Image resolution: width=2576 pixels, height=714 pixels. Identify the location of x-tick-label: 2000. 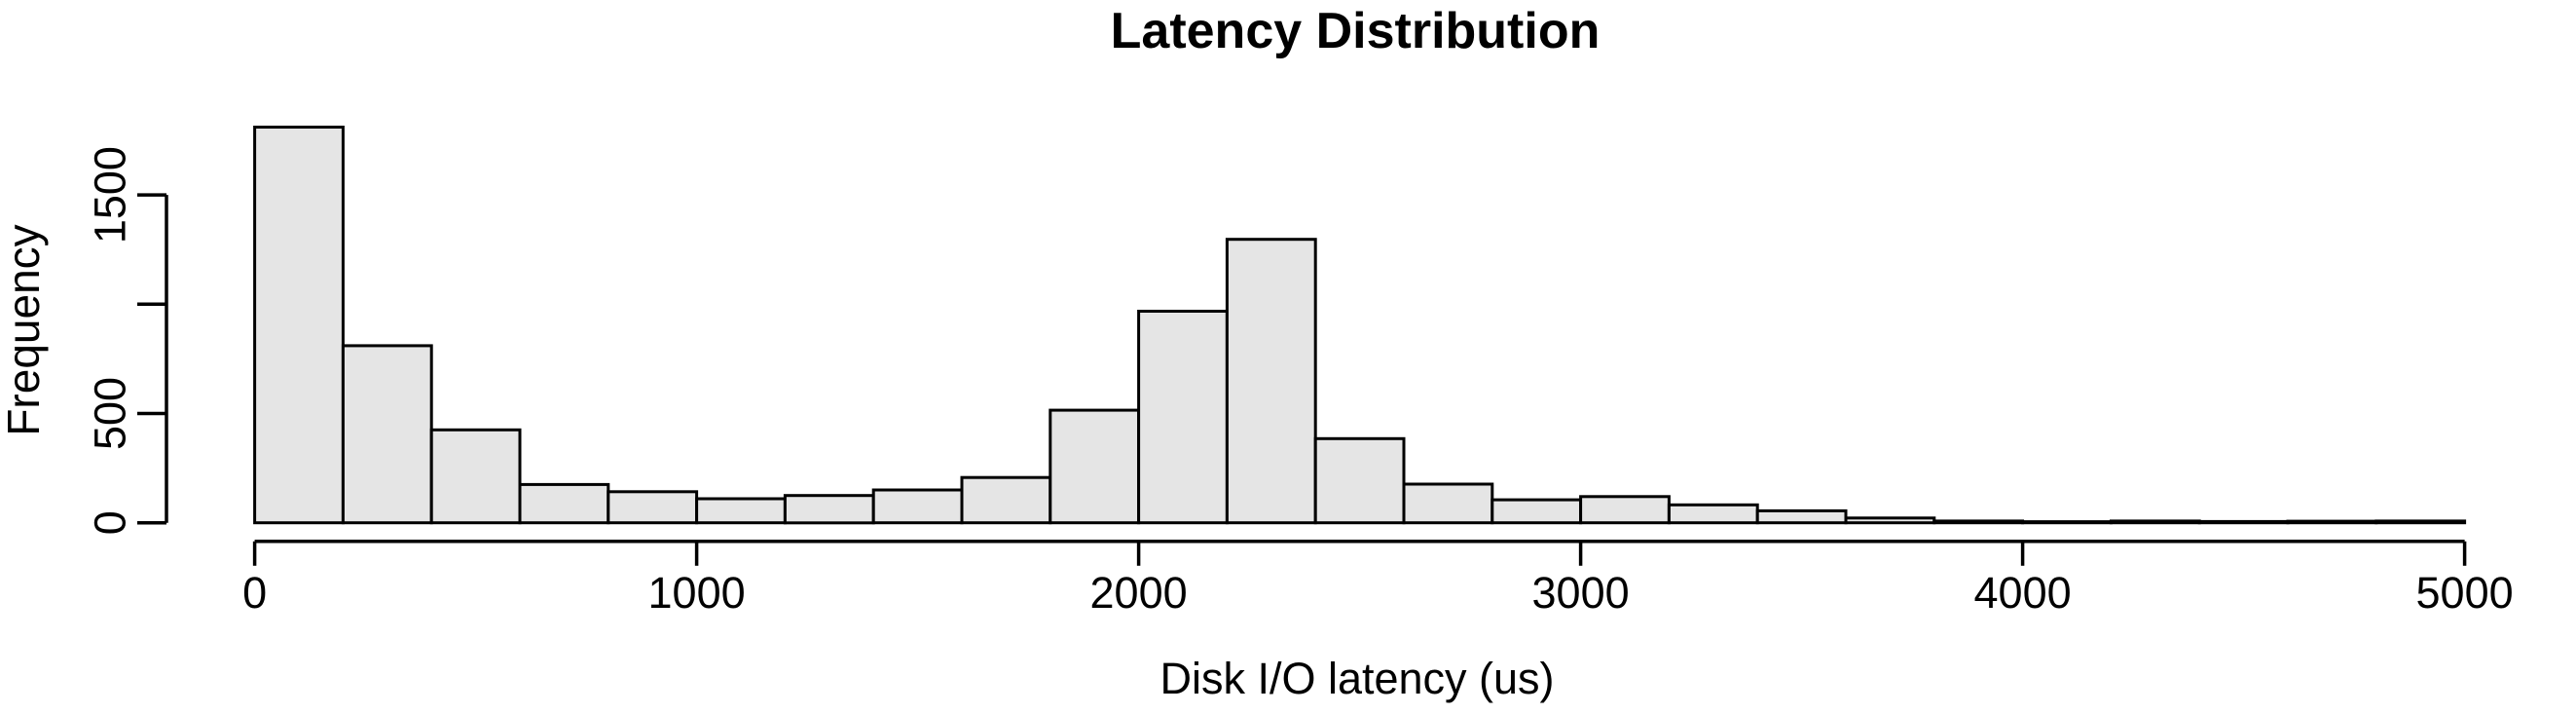
(1139, 593).